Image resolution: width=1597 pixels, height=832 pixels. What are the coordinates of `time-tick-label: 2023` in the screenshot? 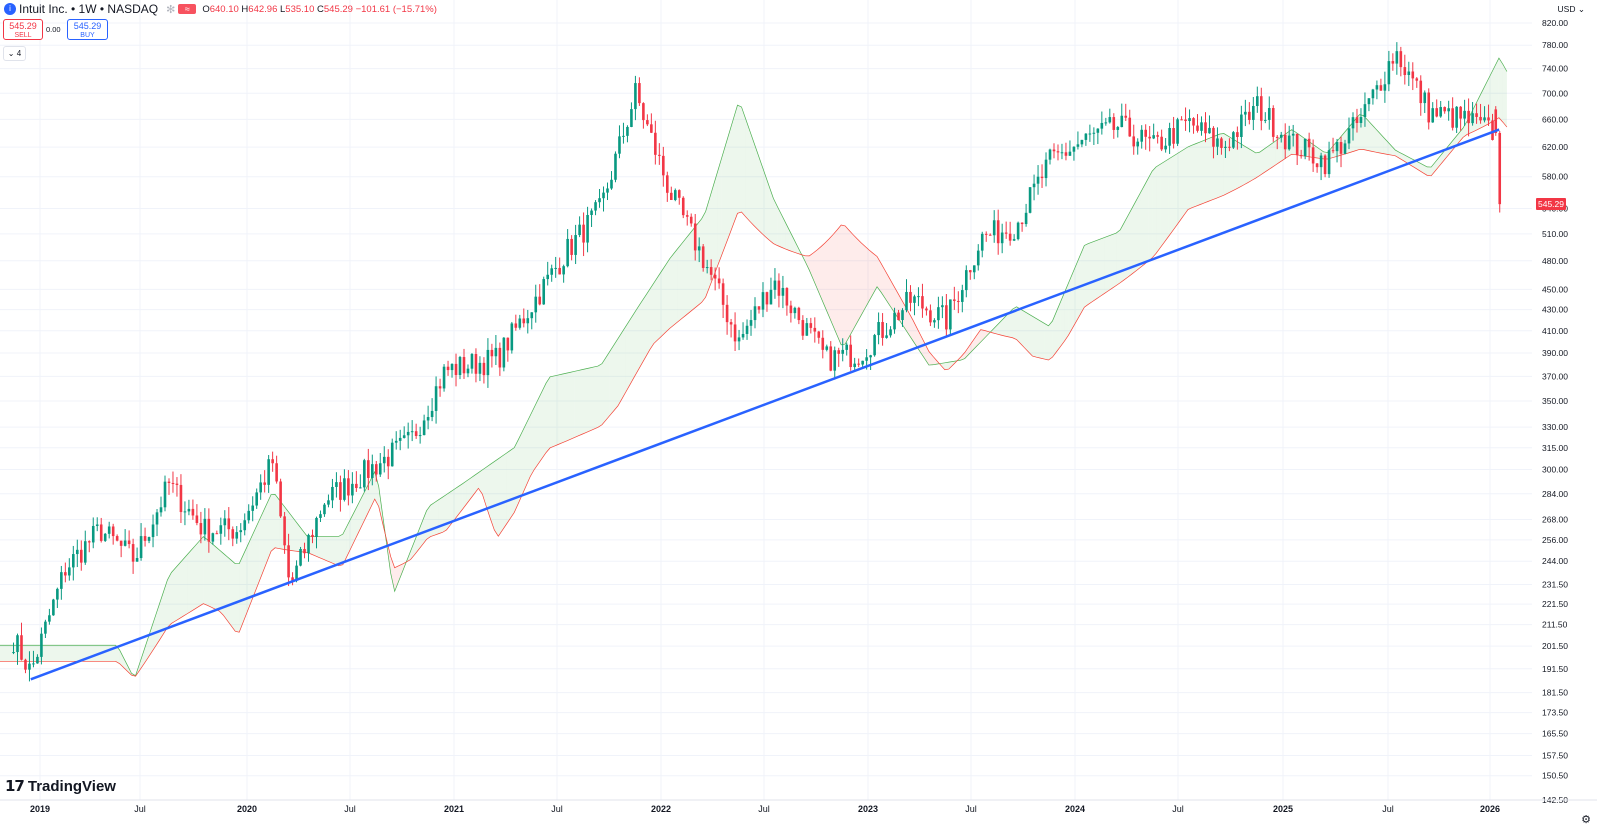 It's located at (868, 809).